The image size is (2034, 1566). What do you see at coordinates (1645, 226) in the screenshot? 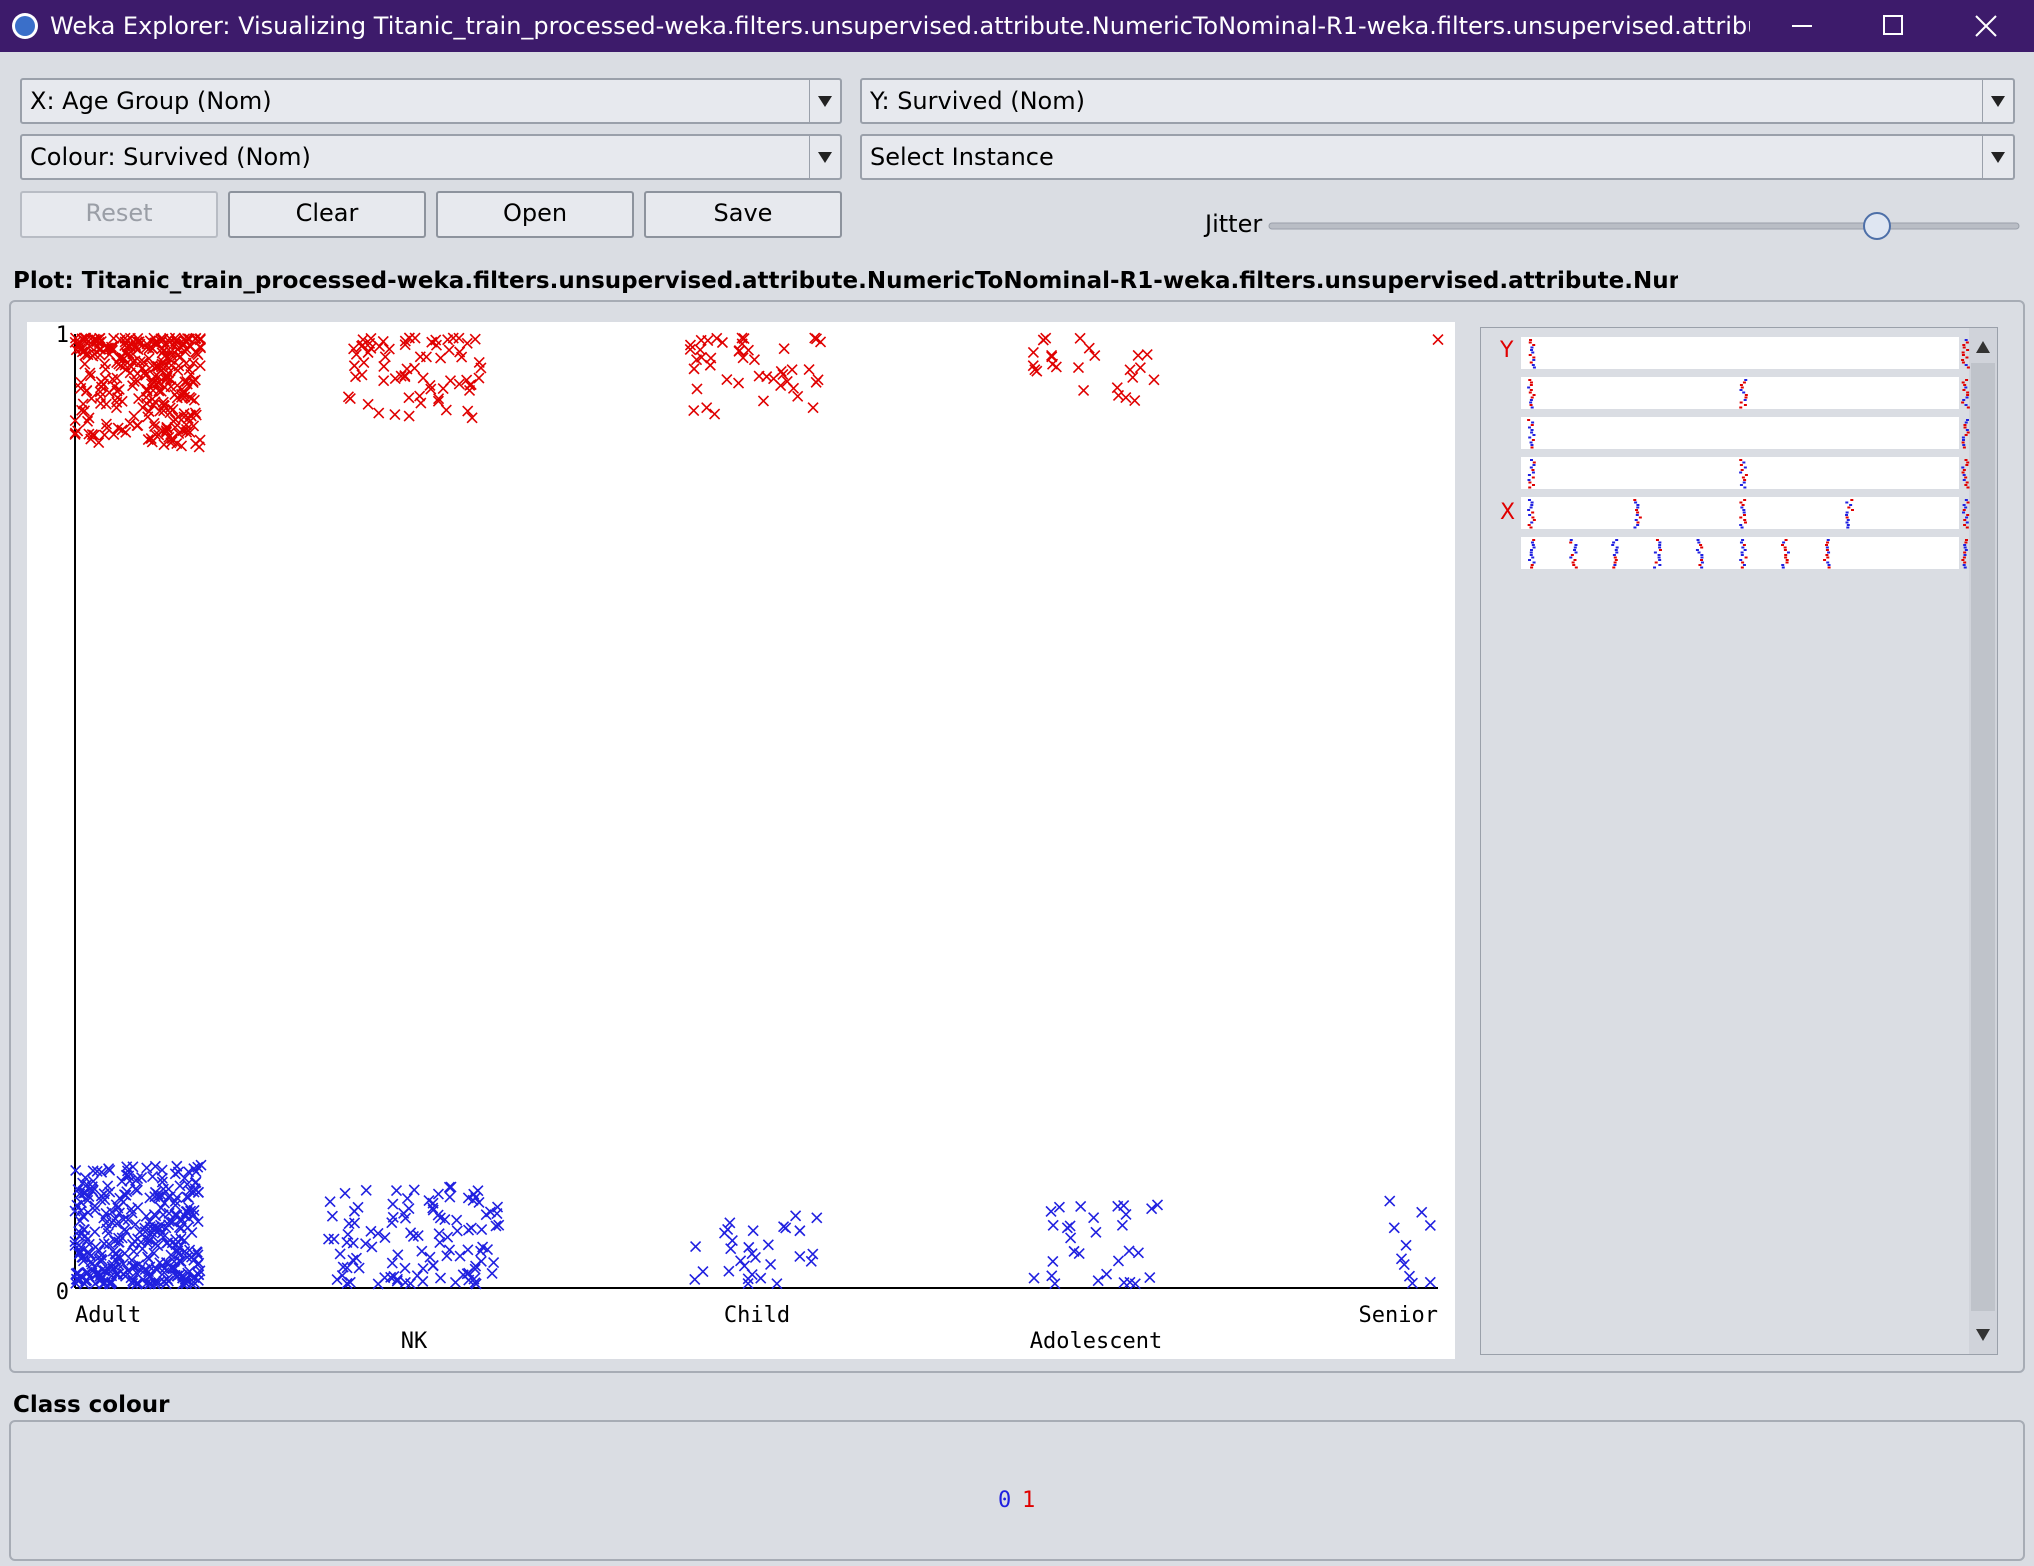
I see `jitter-slider` at bounding box center [1645, 226].